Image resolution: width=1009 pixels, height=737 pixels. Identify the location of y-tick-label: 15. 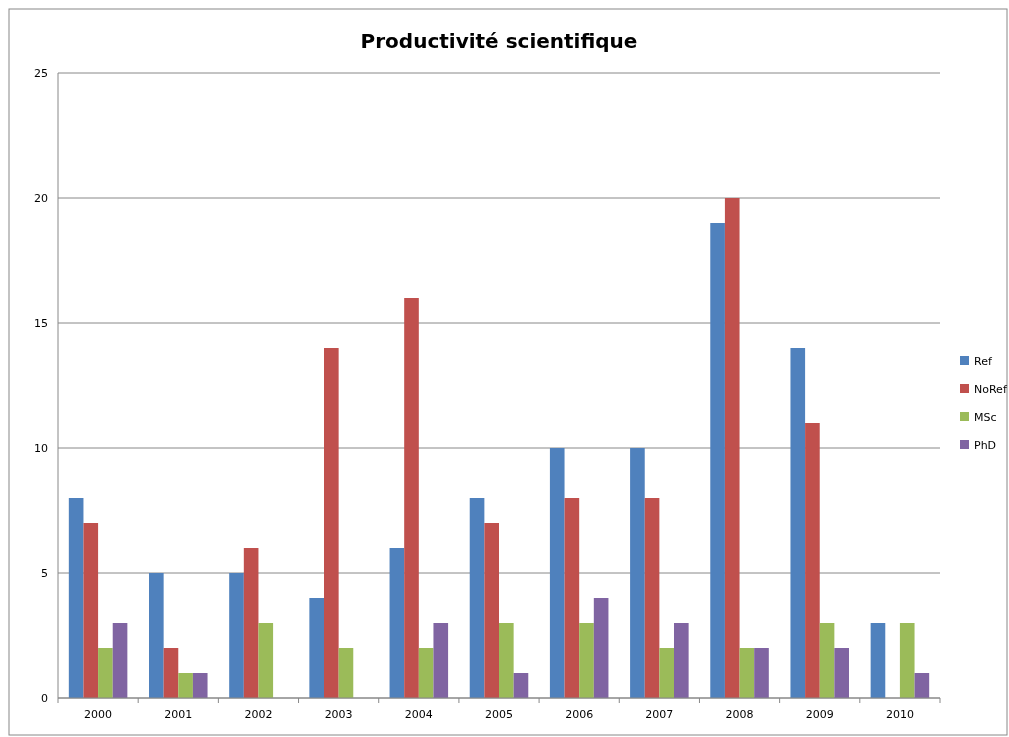
(41, 323).